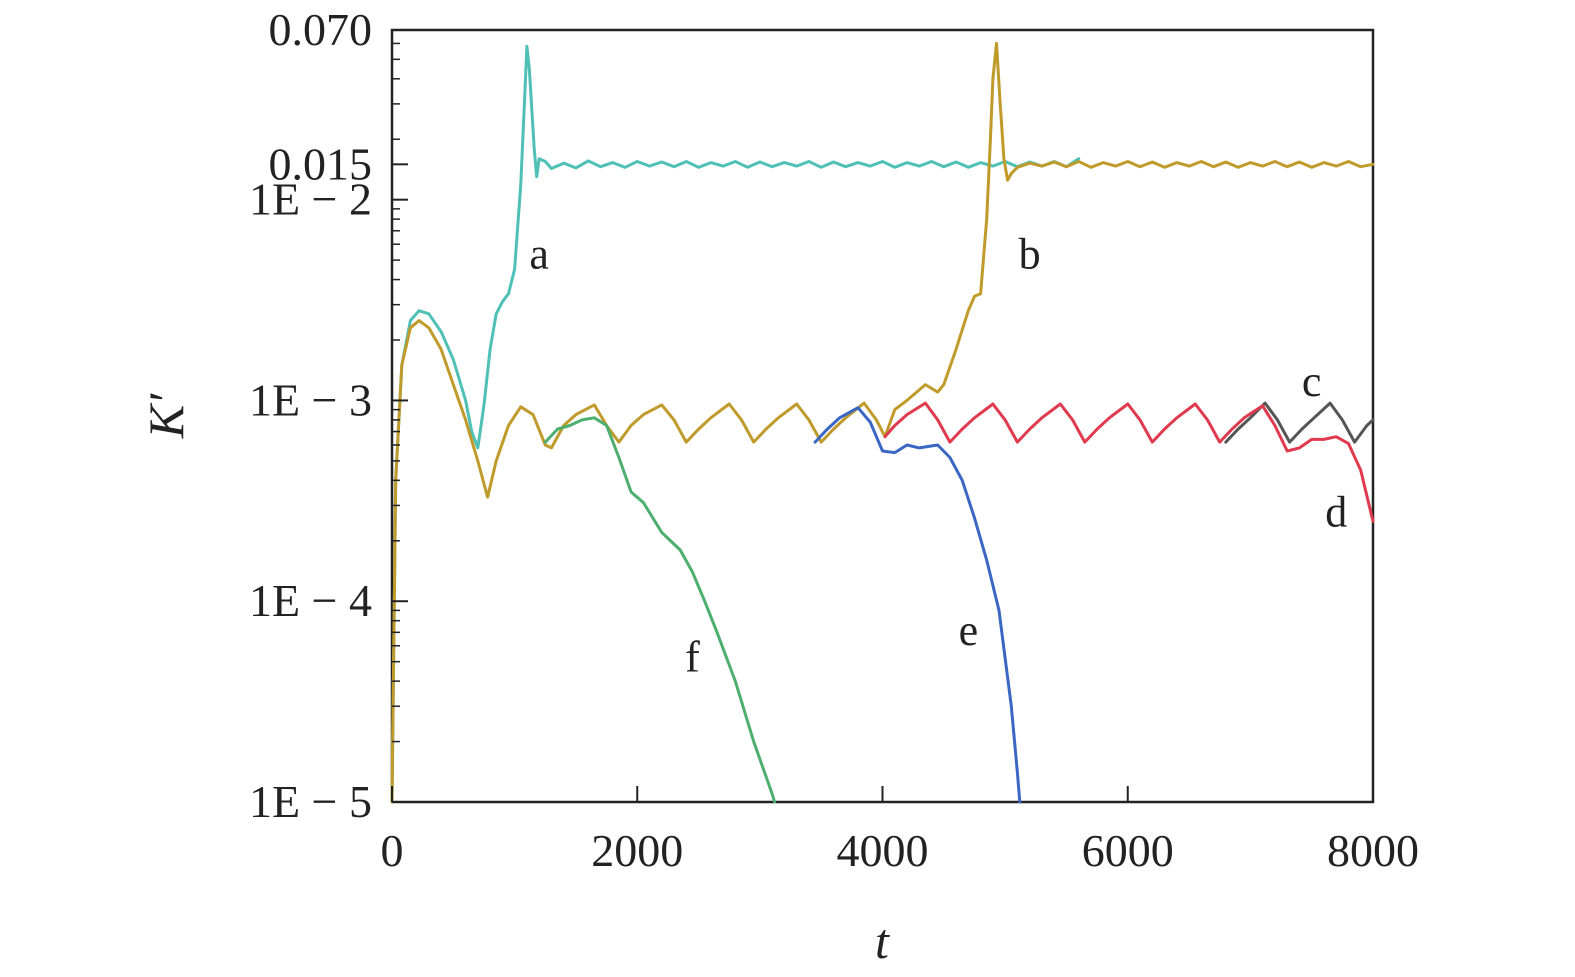  What do you see at coordinates (917, 605) in the screenshot?
I see `series-line-e` at bounding box center [917, 605].